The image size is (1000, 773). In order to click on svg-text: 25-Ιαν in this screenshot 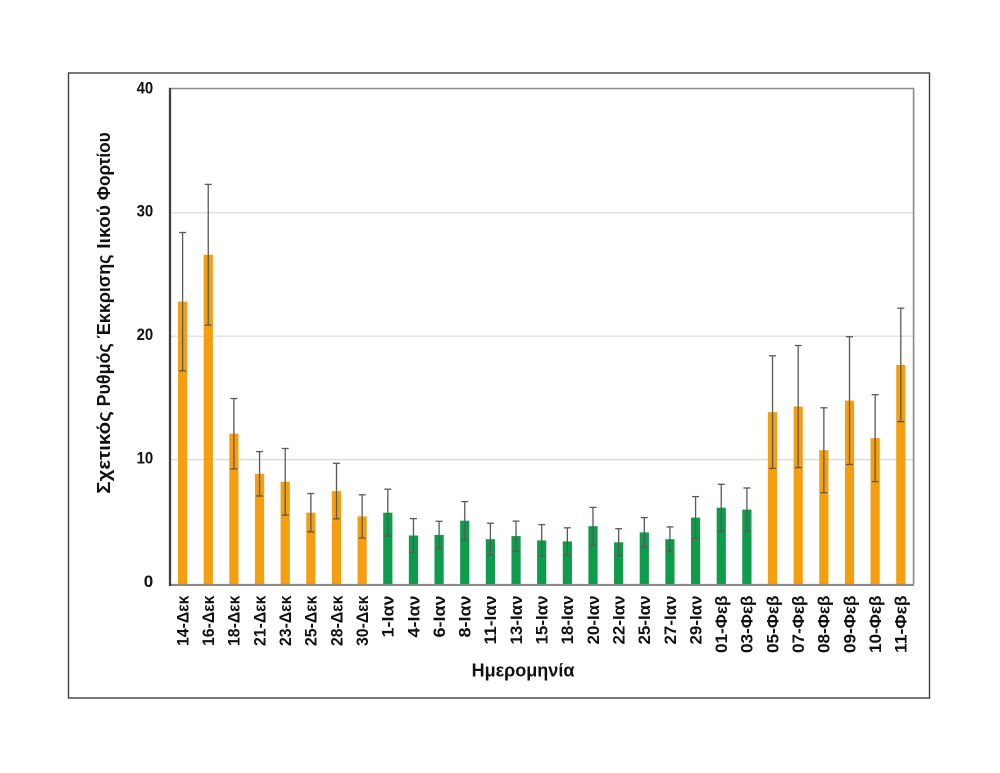, I will do `click(645, 620)`.